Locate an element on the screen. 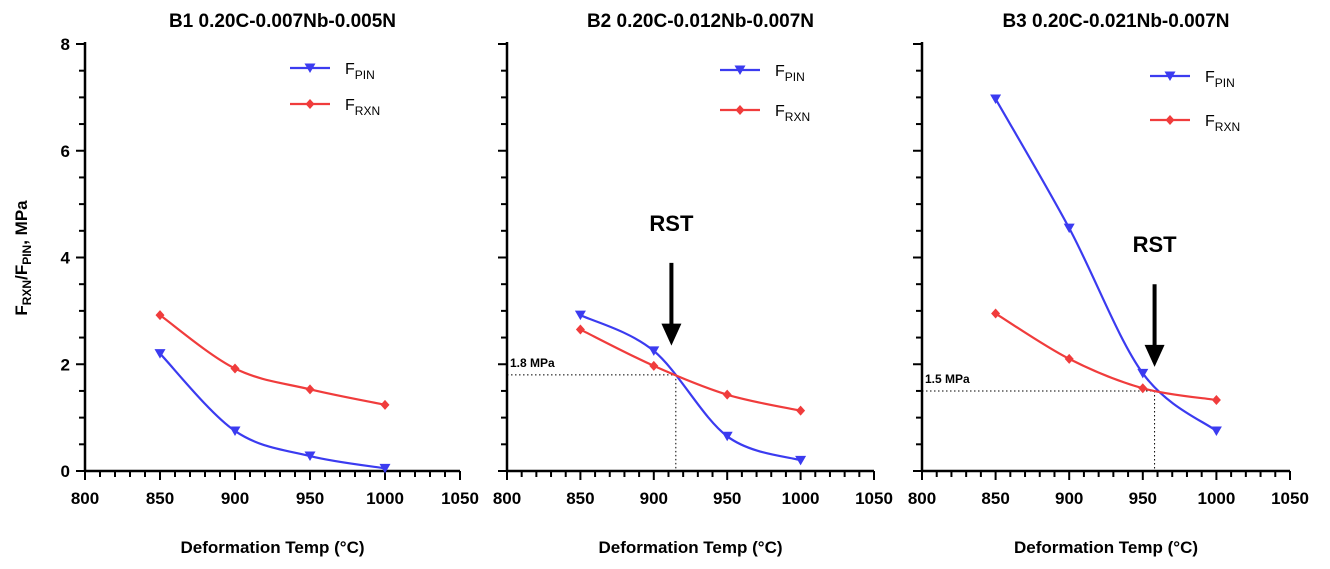 The image size is (1330, 569). y-tick-label: 0 is located at coordinates (65, 471).